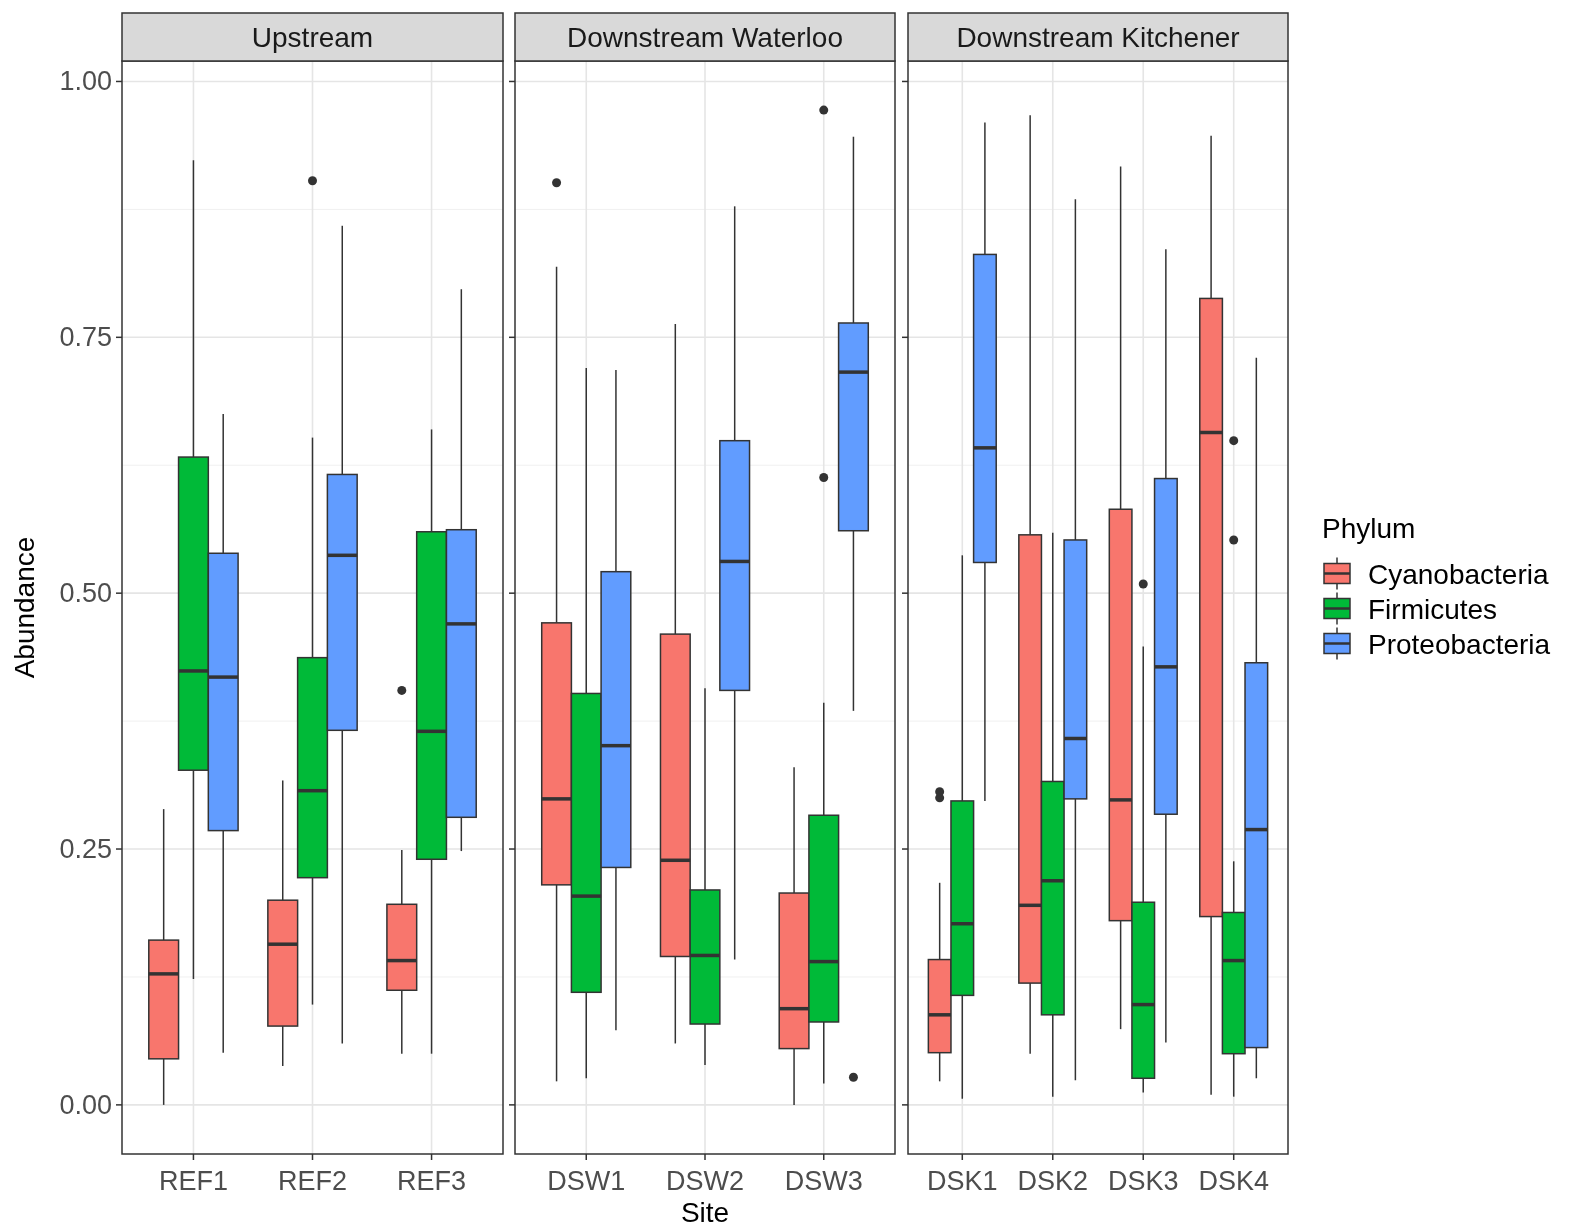 The height and width of the screenshot is (1226, 1587). Describe the element at coordinates (705, 37) in the screenshot. I see `chart-title: Downstream Waterloo` at that location.